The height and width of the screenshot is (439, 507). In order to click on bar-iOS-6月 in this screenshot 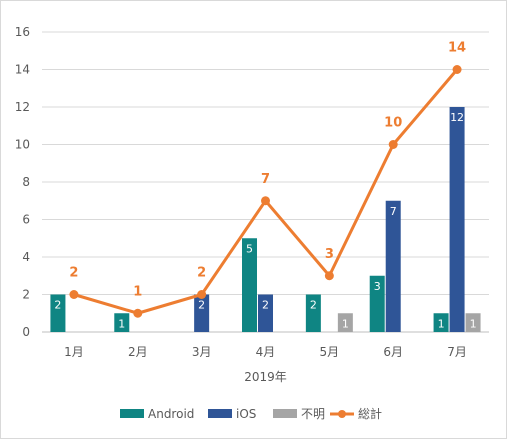, I will do `click(393, 266)`.